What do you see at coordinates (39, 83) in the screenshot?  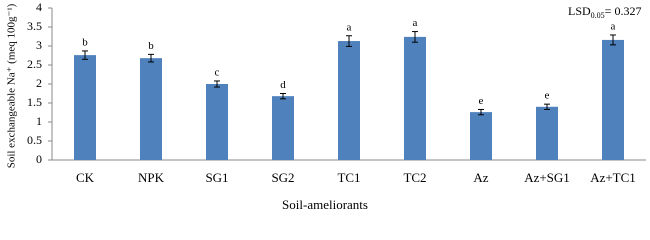 I see `y-tick-label: 2` at bounding box center [39, 83].